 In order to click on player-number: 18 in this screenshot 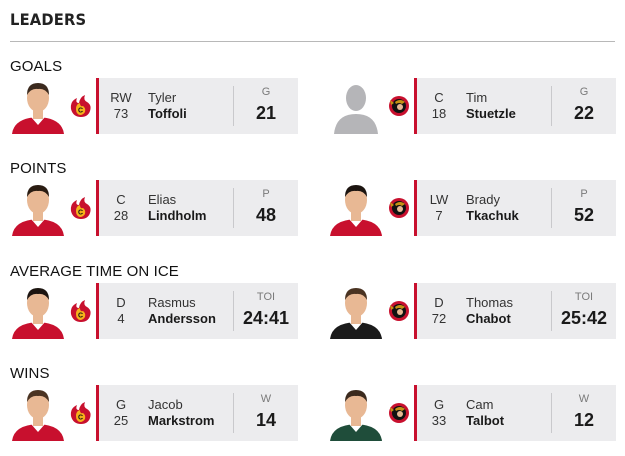, I will do `click(439, 113)`.